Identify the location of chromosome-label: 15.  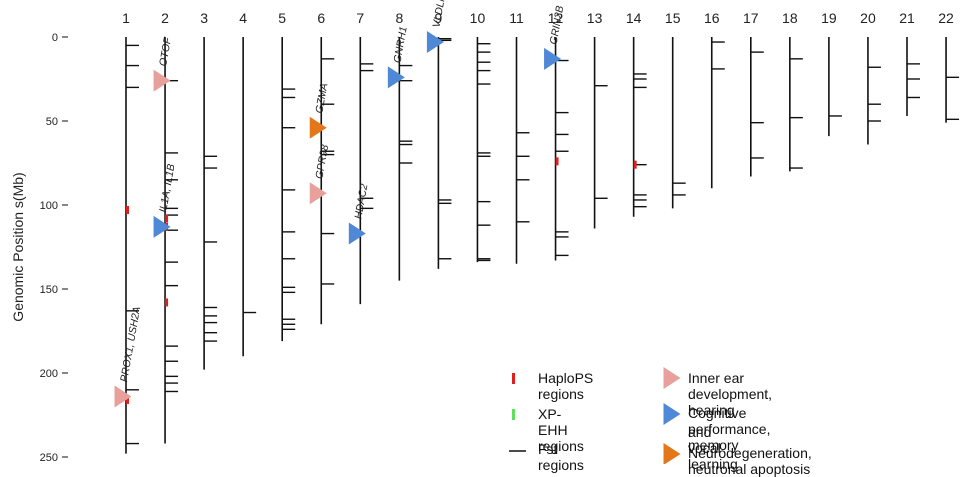
(673, 18).